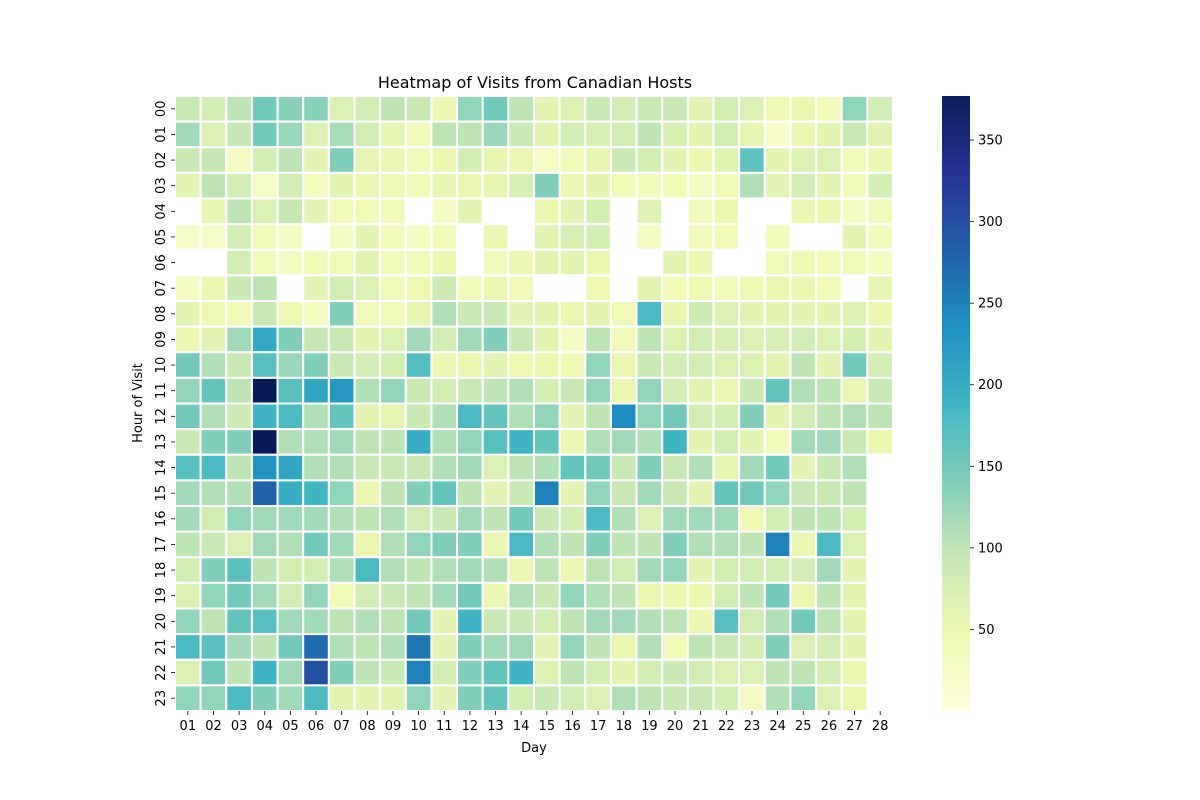 The width and height of the screenshot is (1200, 800). What do you see at coordinates (213, 726) in the screenshot?
I see `x-tick-label: 02` at bounding box center [213, 726].